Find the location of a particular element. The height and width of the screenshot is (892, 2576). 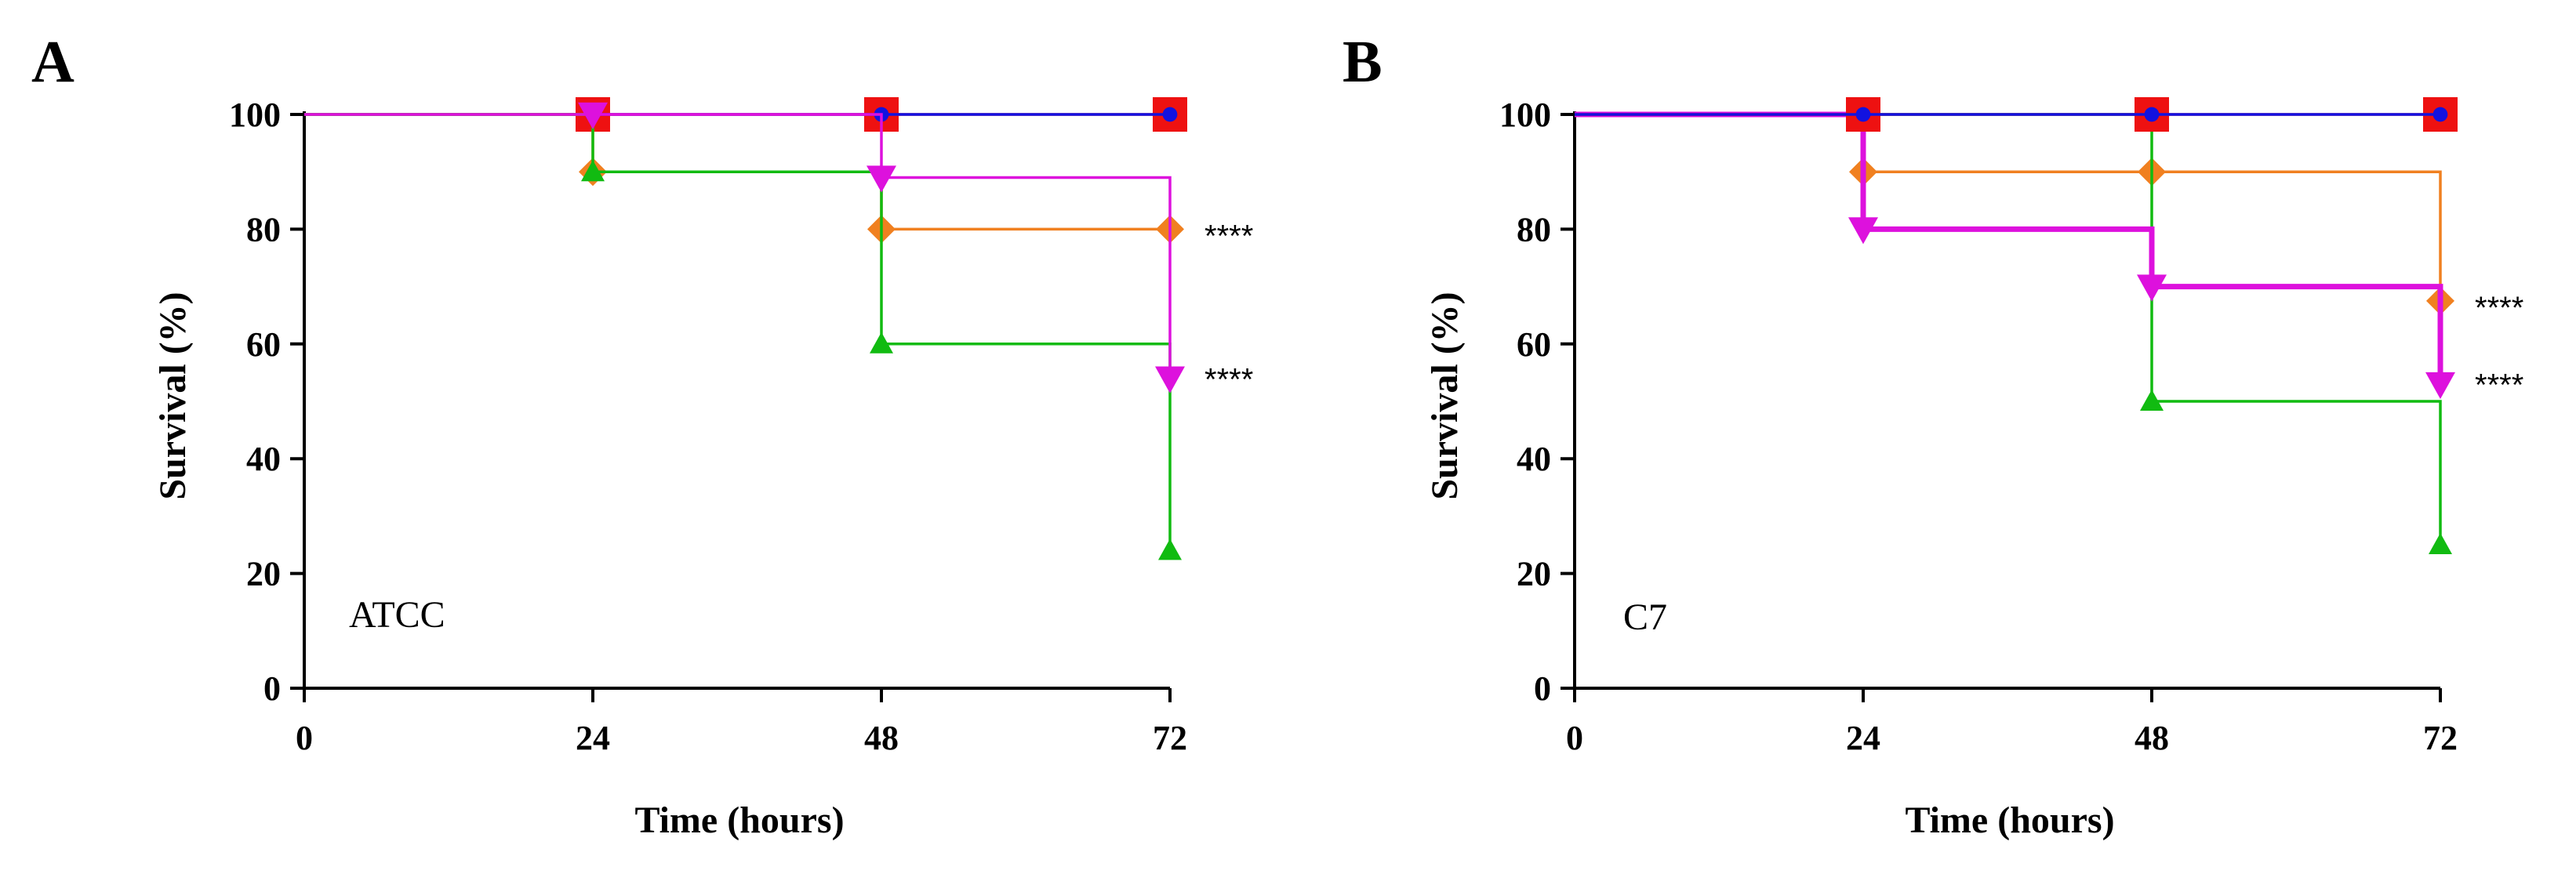

strain-label: C7 is located at coordinates (1645, 617).